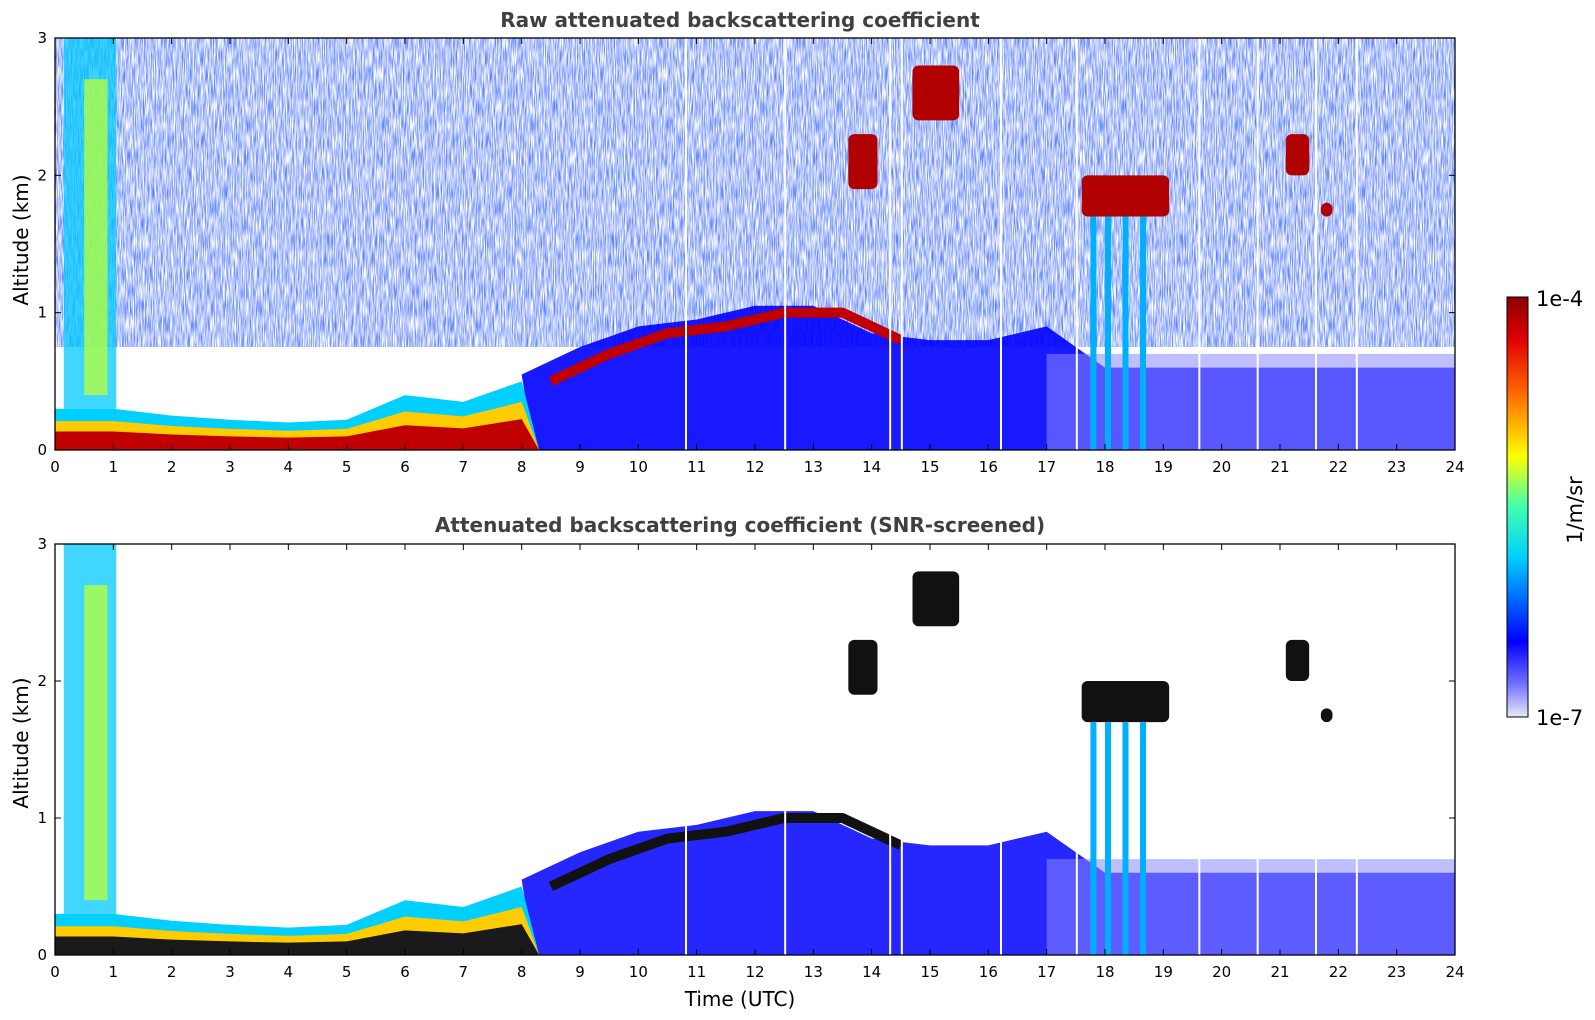  I want to click on x-axis-label: Time (UTC), so click(740, 999).